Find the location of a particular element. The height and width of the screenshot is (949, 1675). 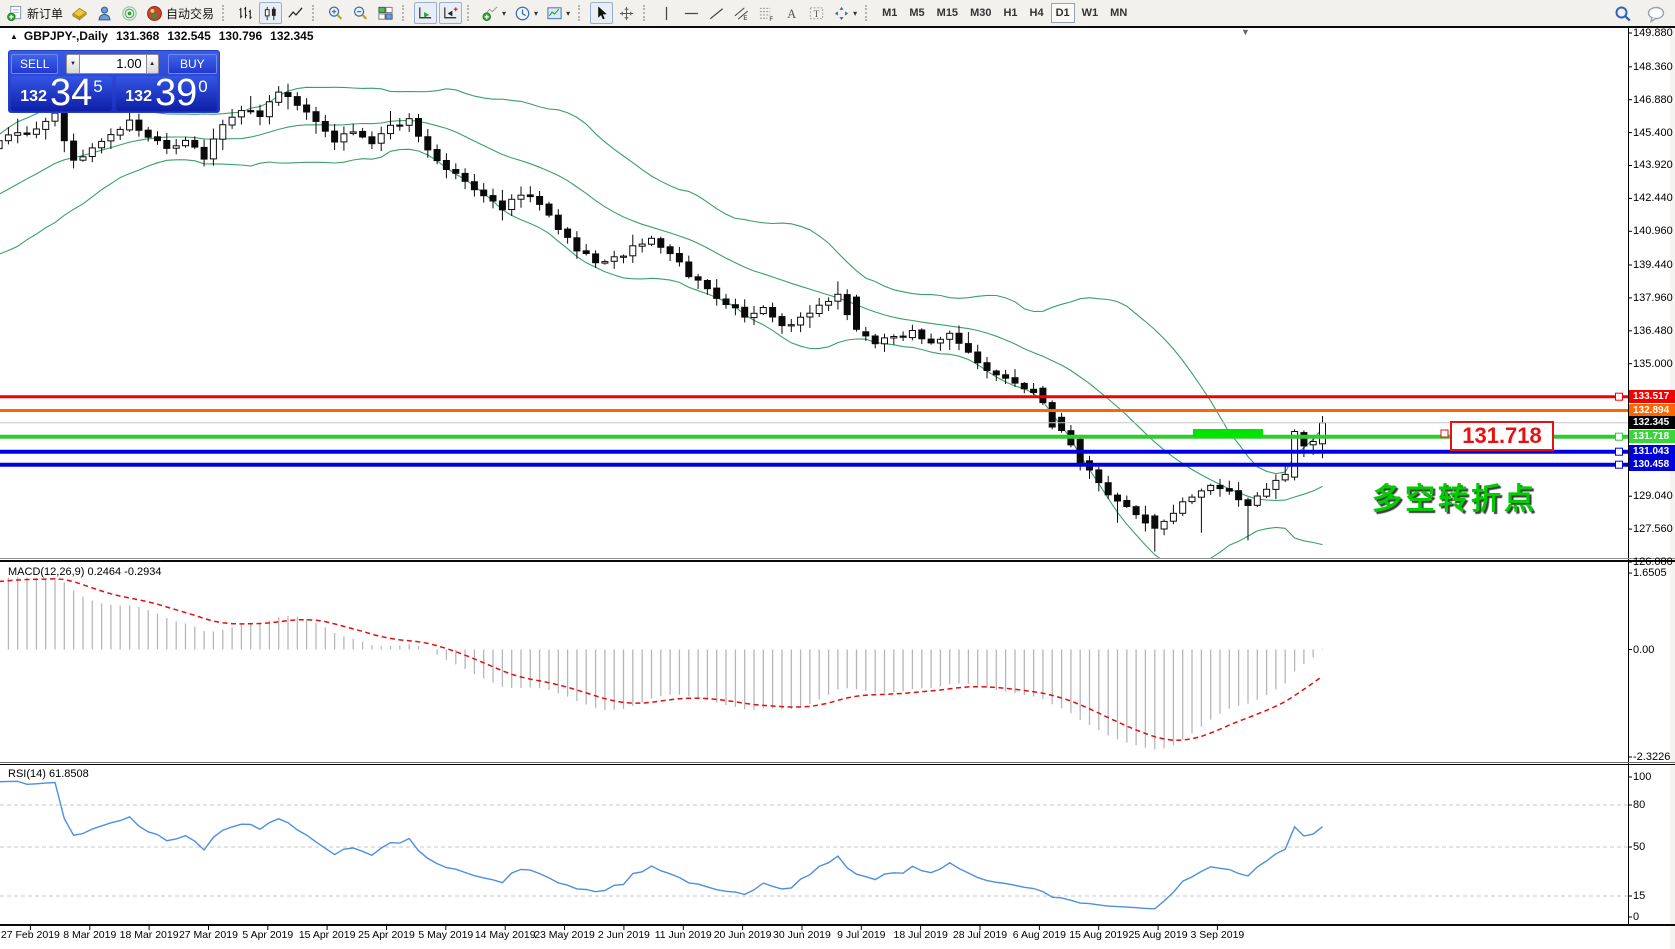

collapse-panel-icon: ▲ is located at coordinates (14, 36).